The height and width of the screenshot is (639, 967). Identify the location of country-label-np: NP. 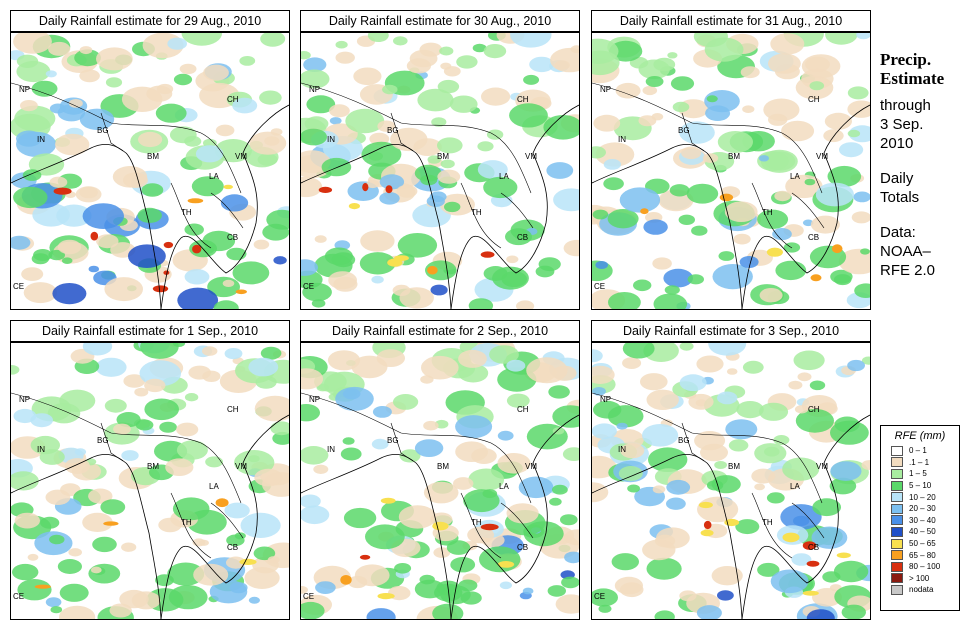
(605, 89).